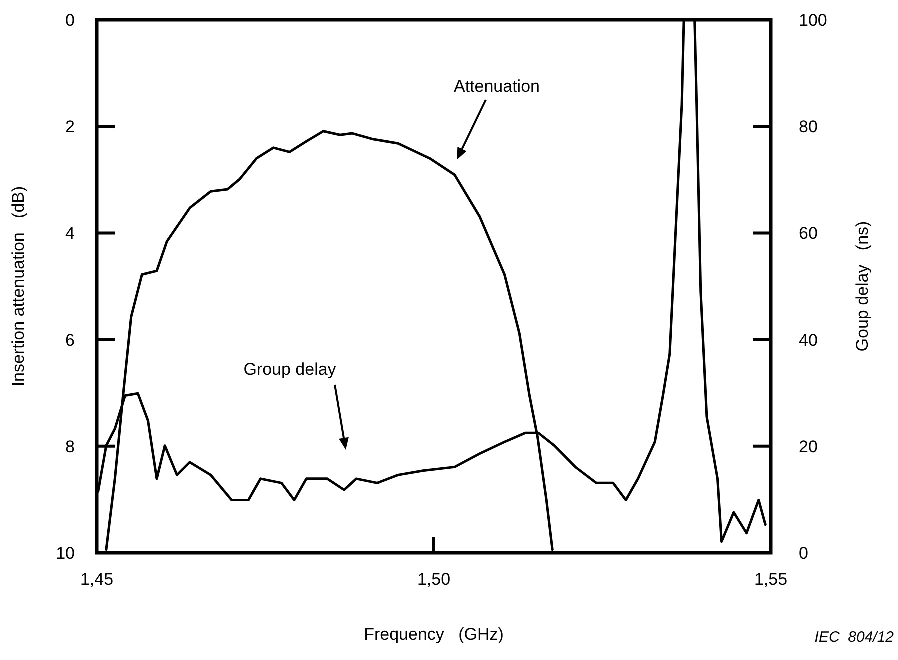 This screenshot has height=660, width=898. What do you see at coordinates (18, 286) in the screenshot?
I see `y-axis-title: Insertion attenuation (dB)` at bounding box center [18, 286].